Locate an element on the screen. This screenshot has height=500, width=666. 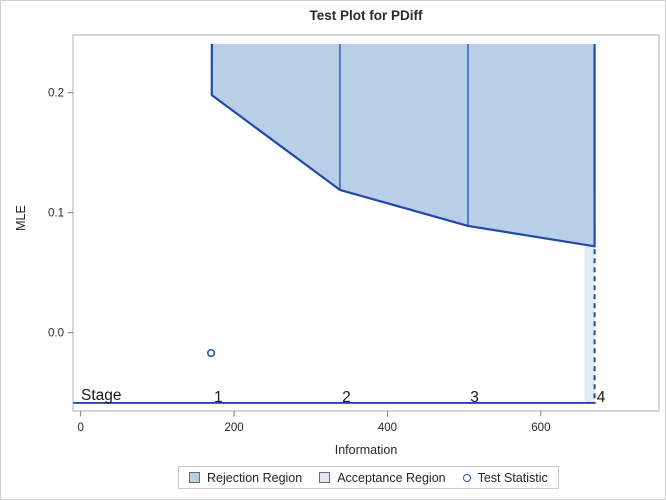
stage-number-label: 2 is located at coordinates (346, 397).